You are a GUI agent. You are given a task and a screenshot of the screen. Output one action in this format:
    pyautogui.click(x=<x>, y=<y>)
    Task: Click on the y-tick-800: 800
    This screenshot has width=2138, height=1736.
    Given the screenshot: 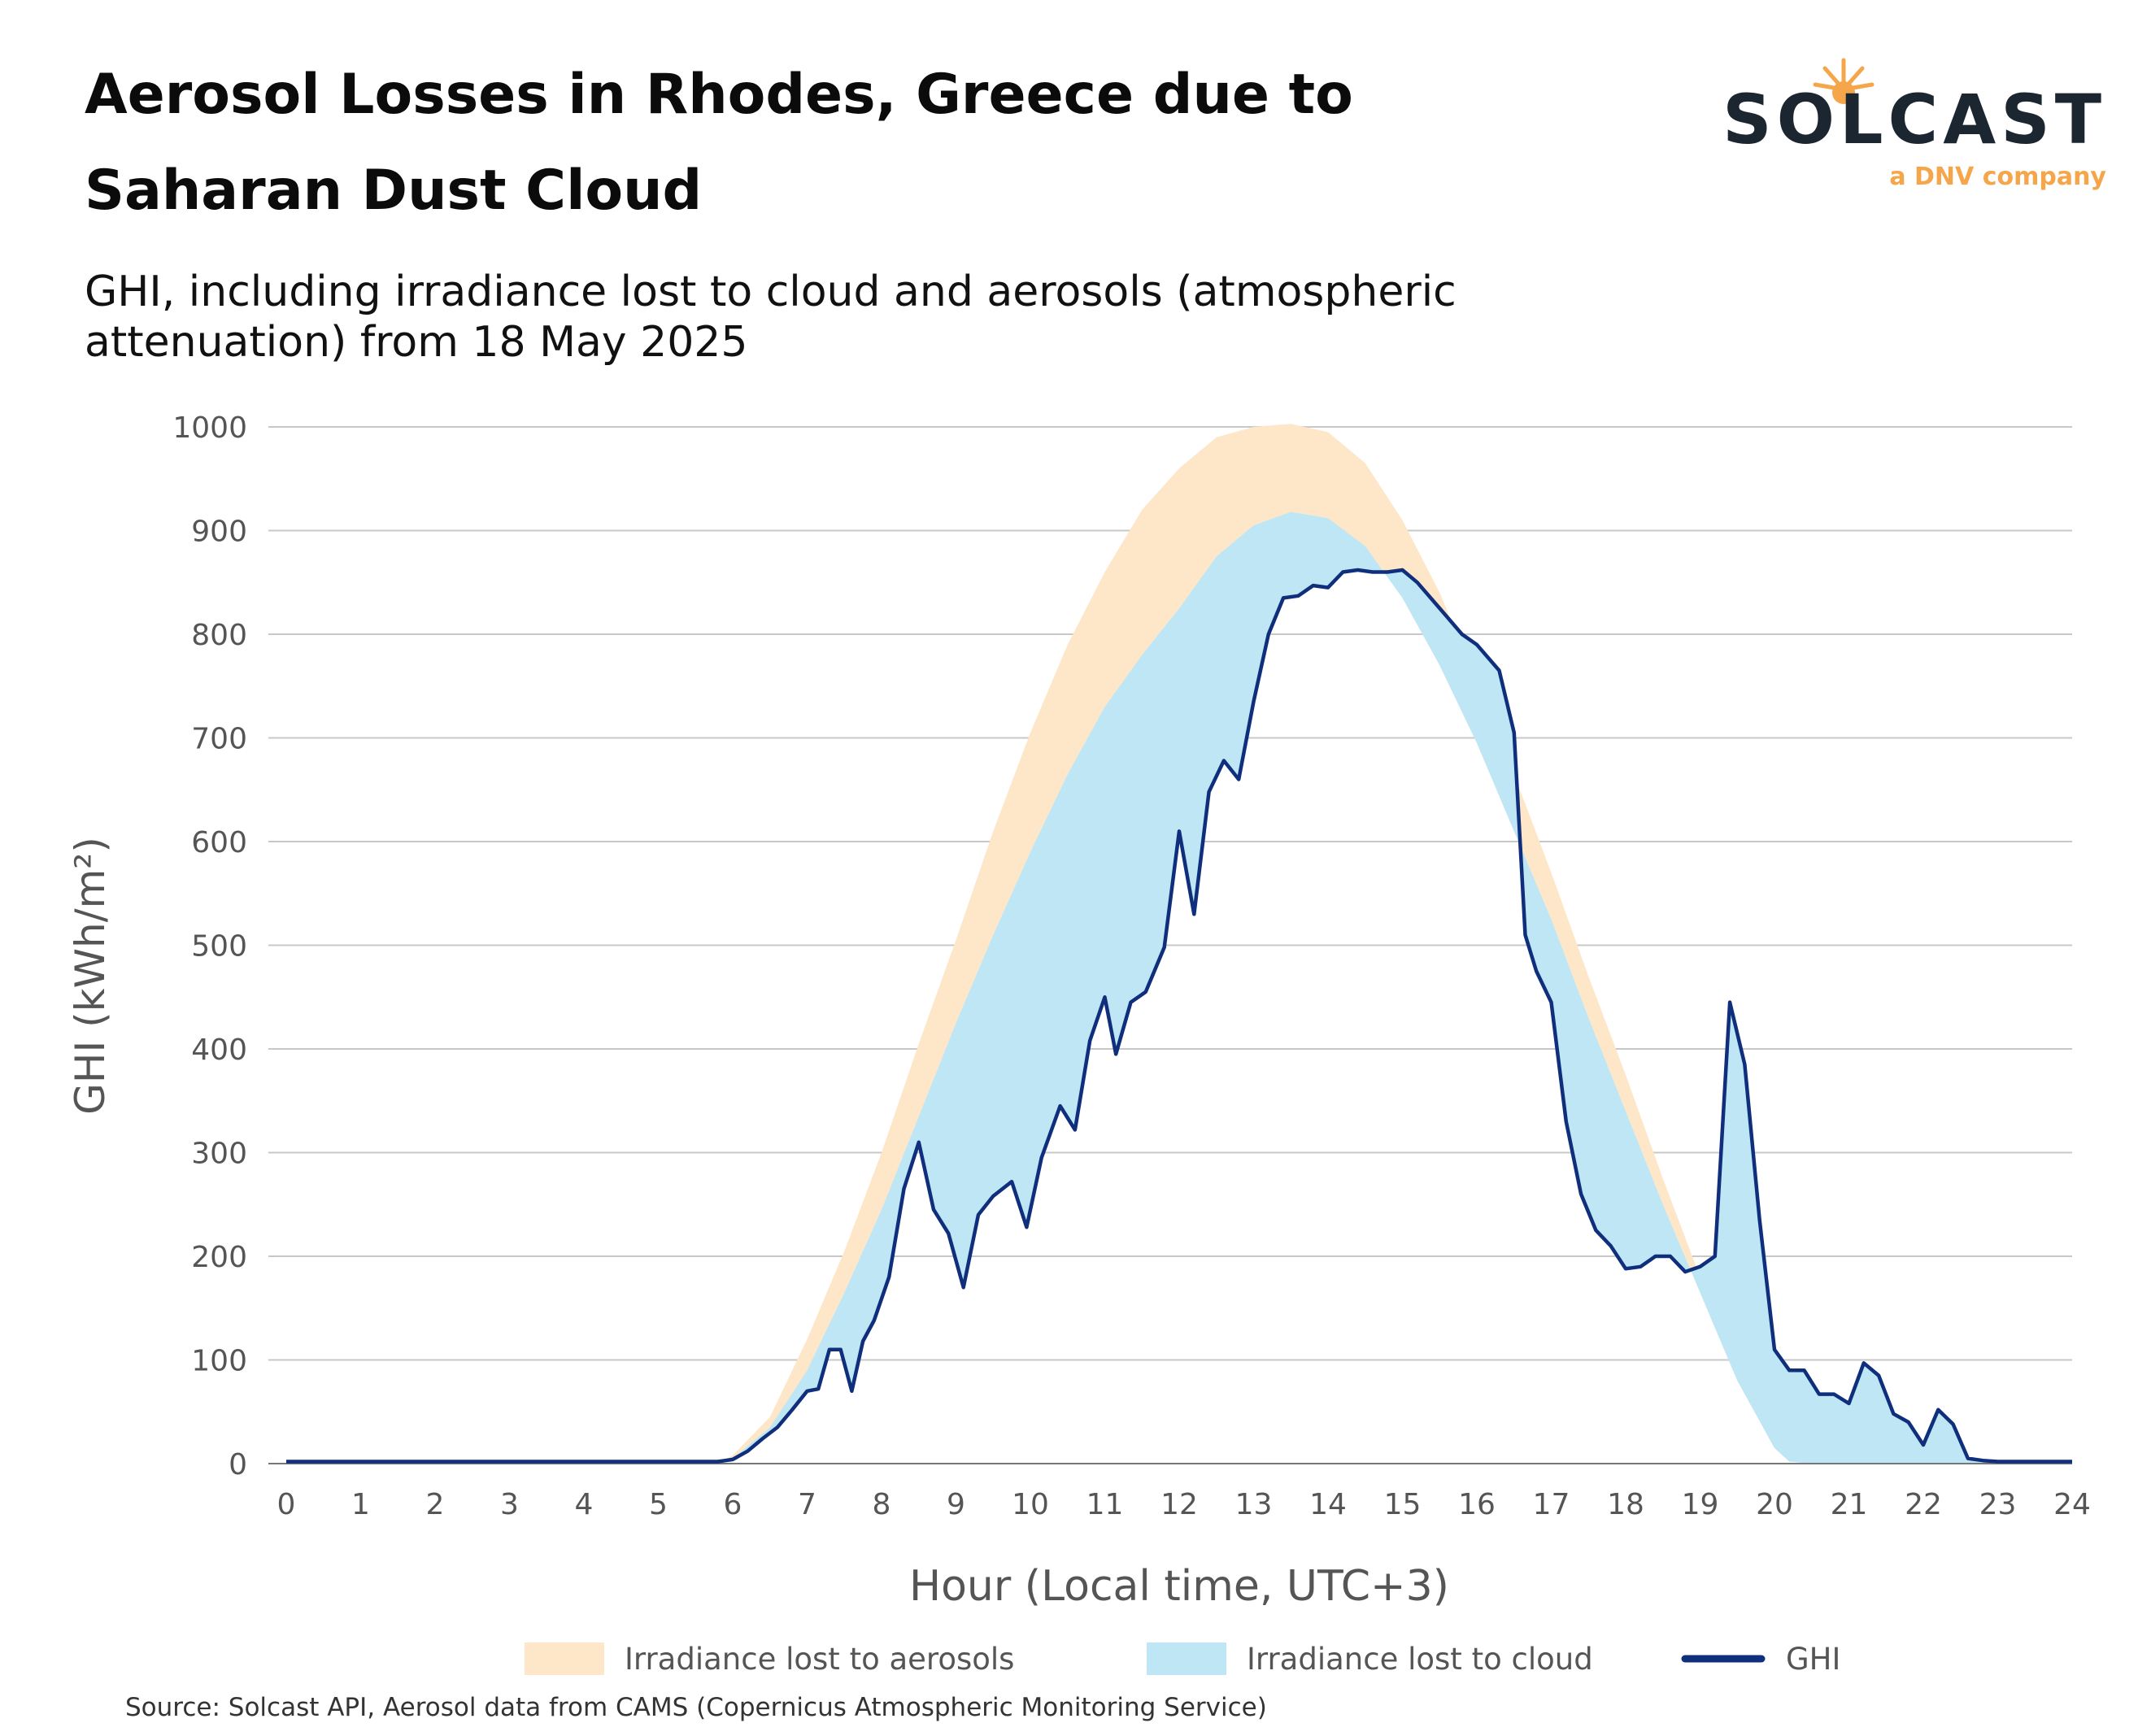 What is the action you would take?
    pyautogui.click(x=219, y=635)
    